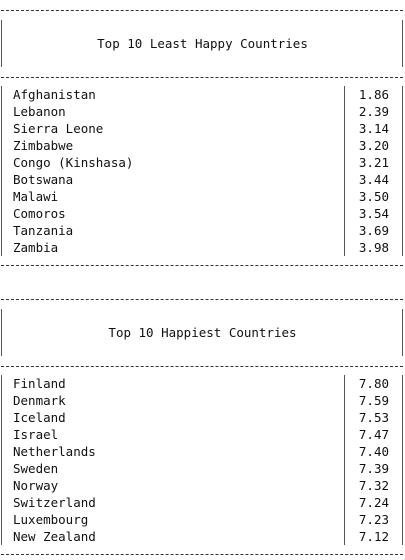 The height and width of the screenshot is (560, 405). Describe the element at coordinates (39, 213) in the screenshot. I see `country-name: Comoros` at that location.